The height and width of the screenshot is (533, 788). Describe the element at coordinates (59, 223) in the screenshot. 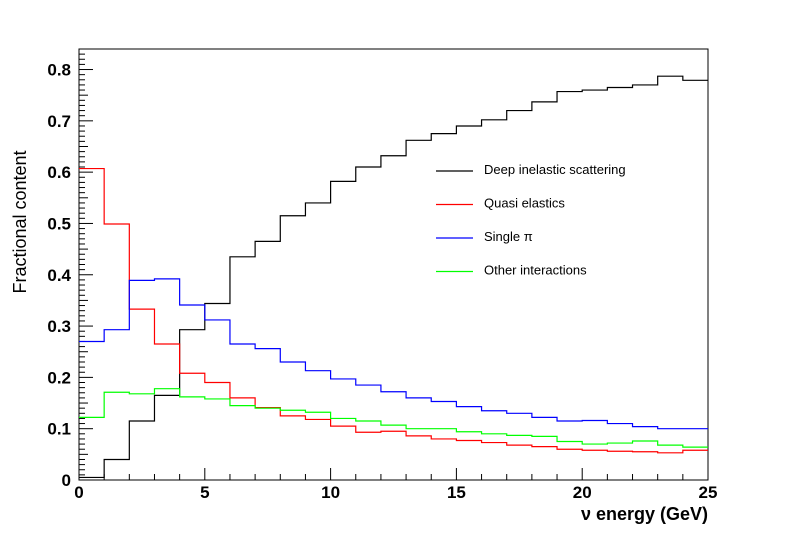

I see `y-tick-label: 0.5` at that location.